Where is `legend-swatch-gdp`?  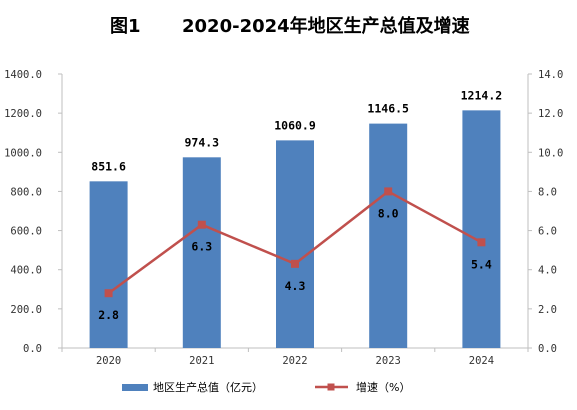
legend-swatch-gdp is located at coordinates (135, 387).